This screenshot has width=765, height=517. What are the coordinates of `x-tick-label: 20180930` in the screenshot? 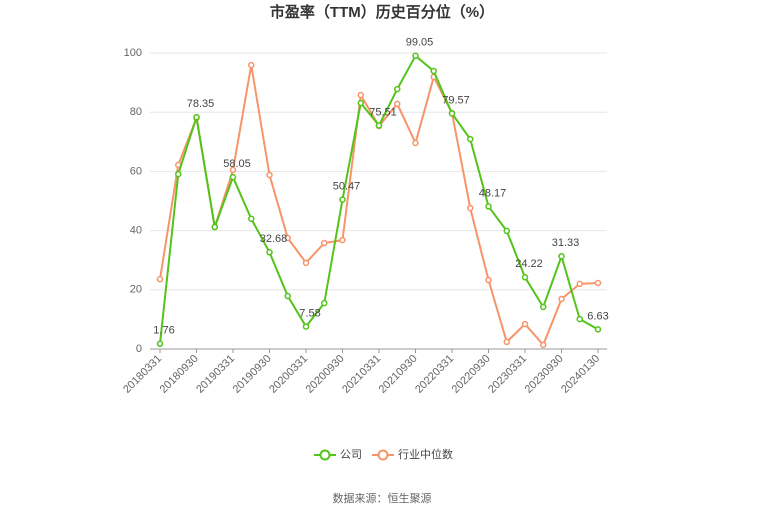 It's located at (179, 374).